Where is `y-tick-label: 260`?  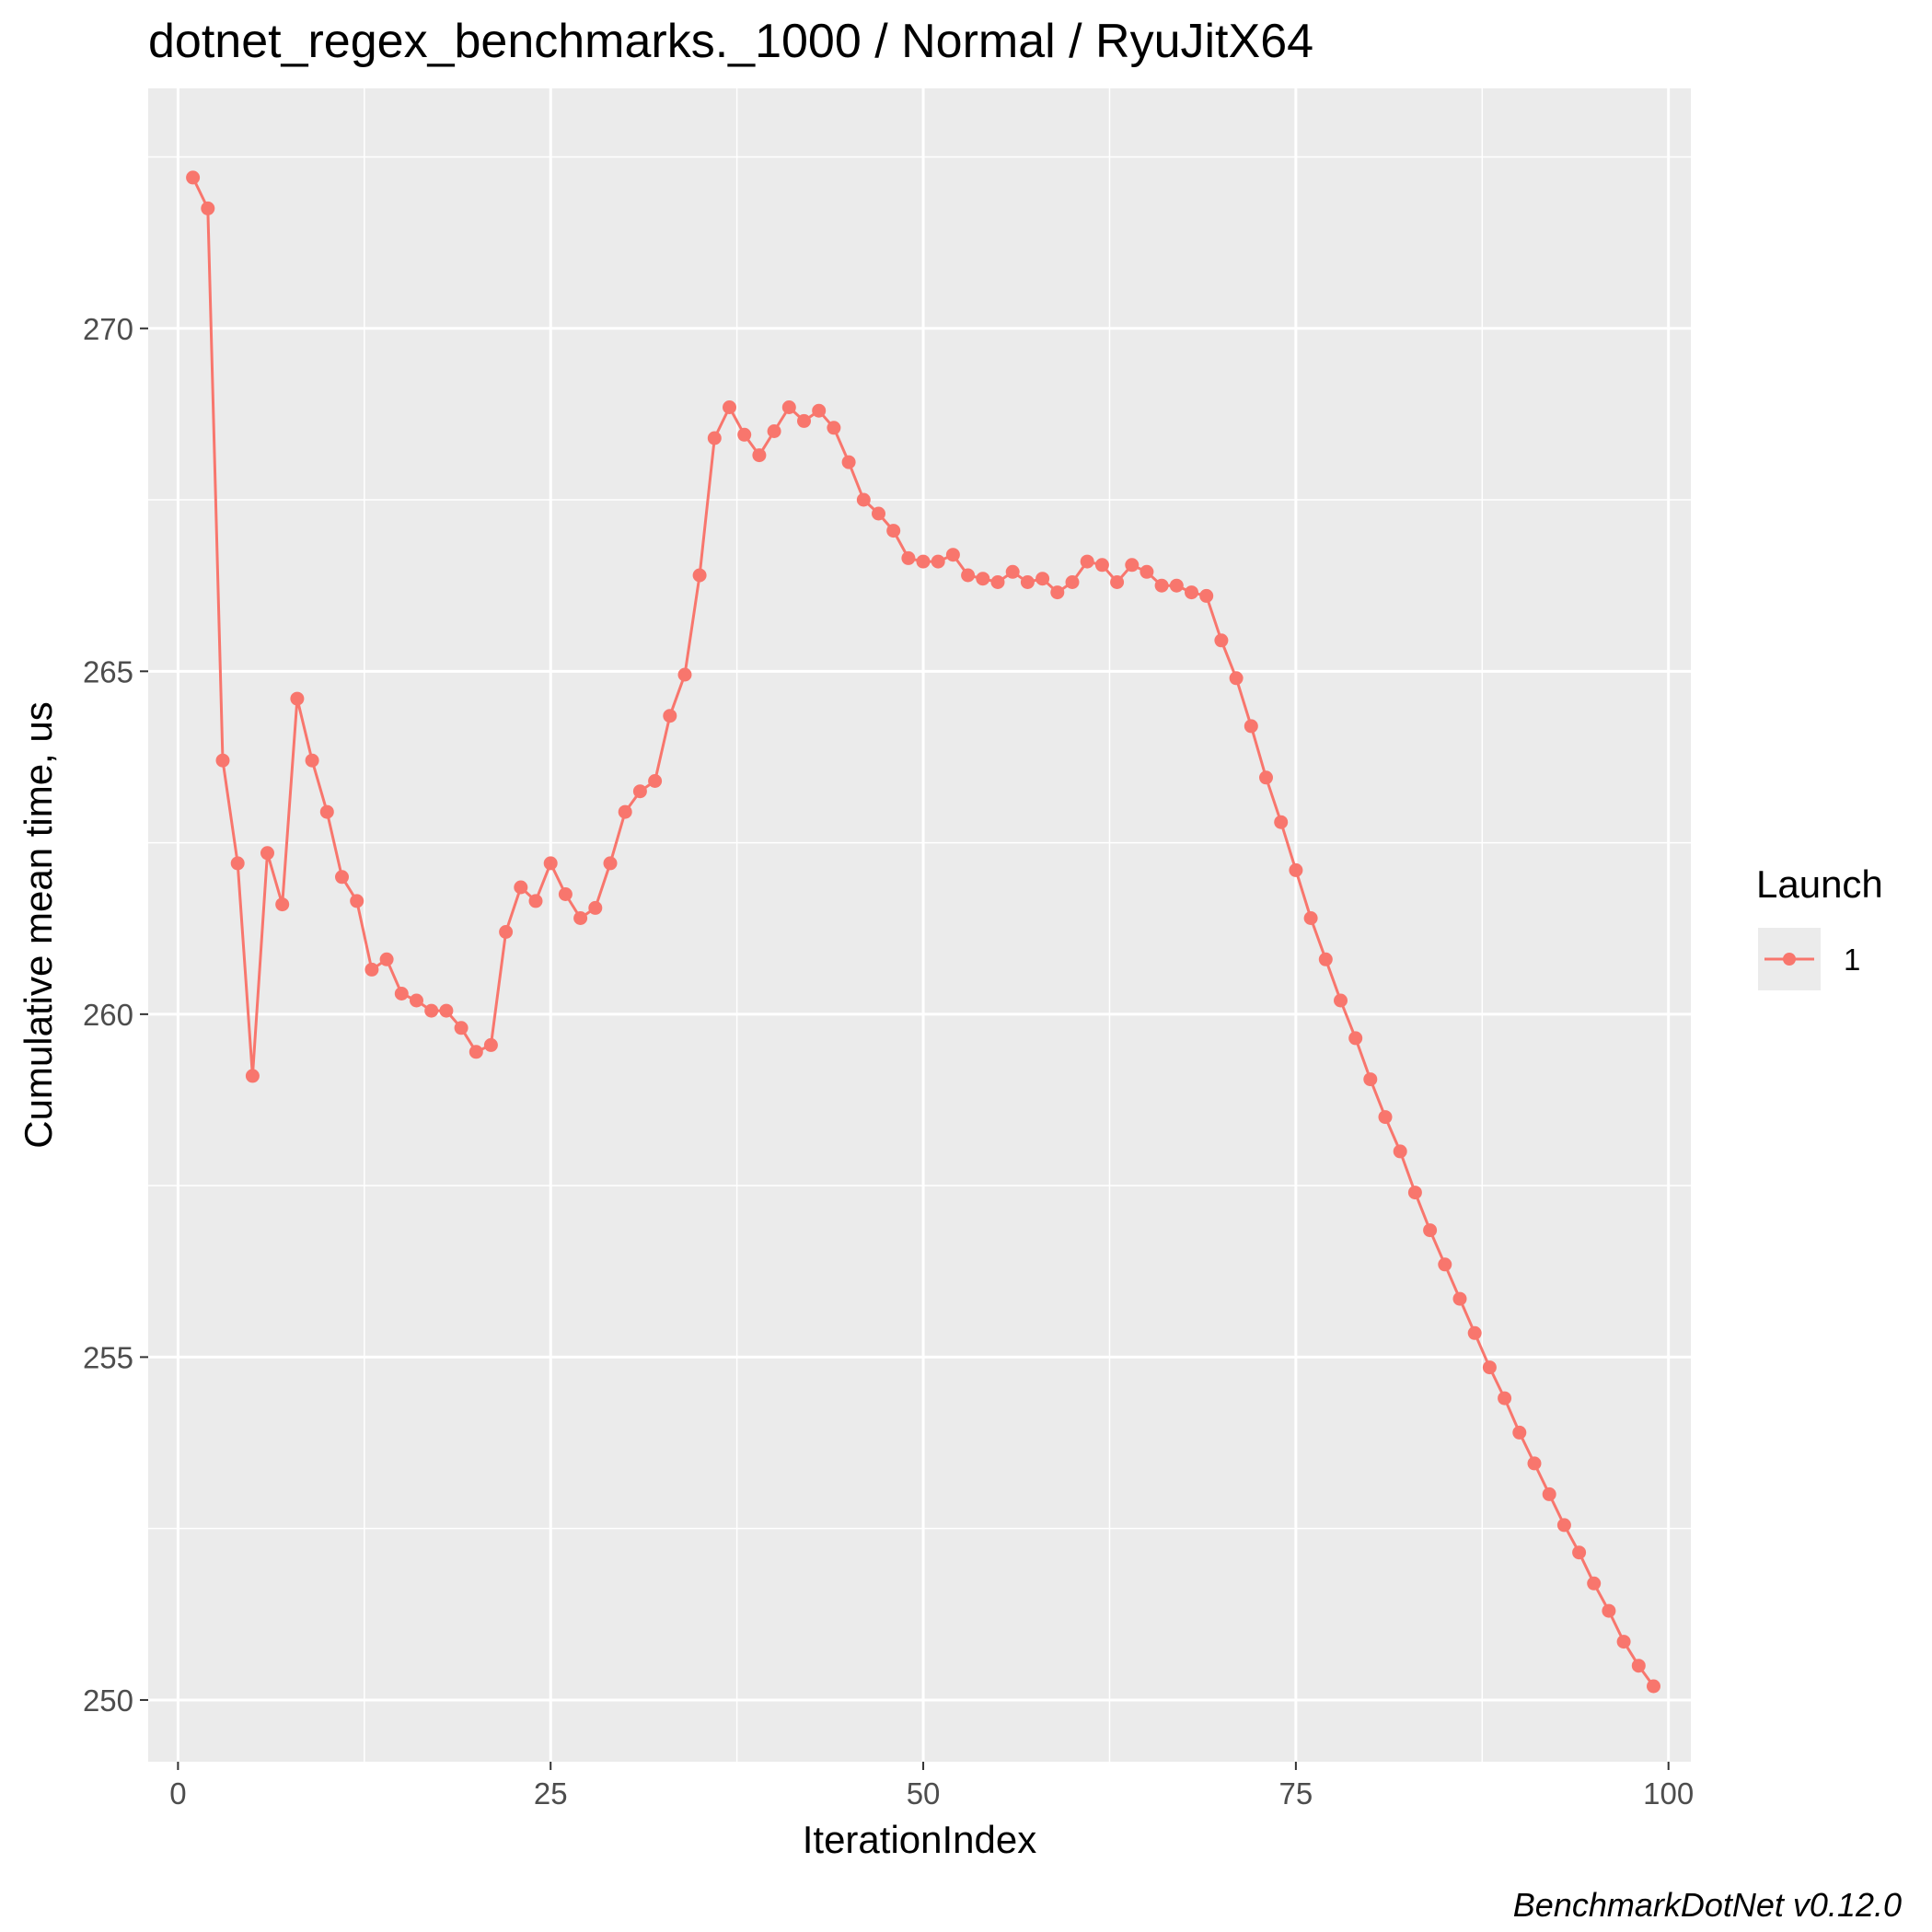
y-tick-label: 260 is located at coordinates (108, 1015).